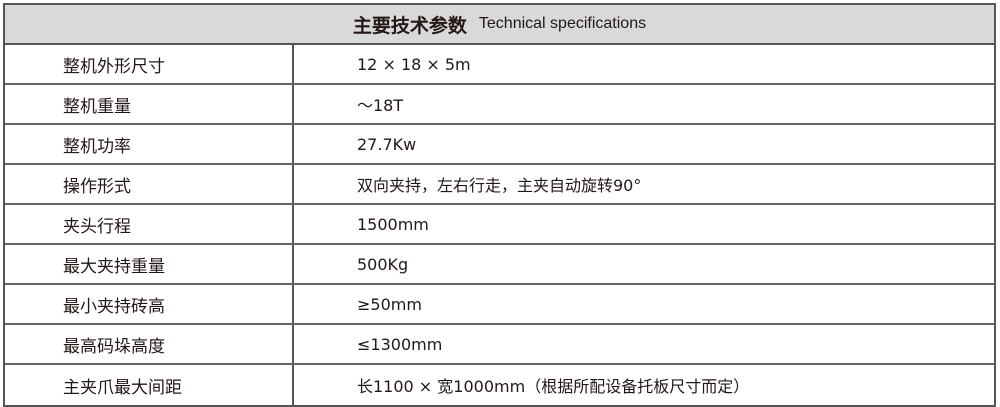  I want to click on spec-label: 最小夹持砖高, so click(149, 304).